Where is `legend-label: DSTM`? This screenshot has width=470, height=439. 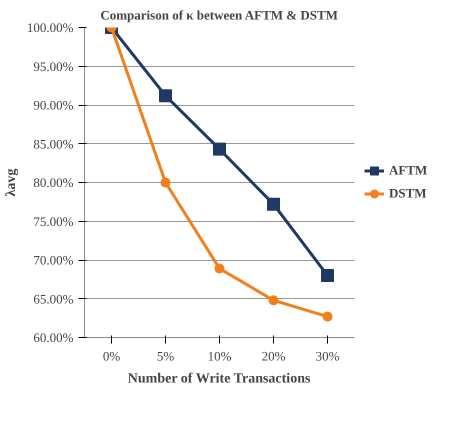 legend-label: DSTM is located at coordinates (408, 194).